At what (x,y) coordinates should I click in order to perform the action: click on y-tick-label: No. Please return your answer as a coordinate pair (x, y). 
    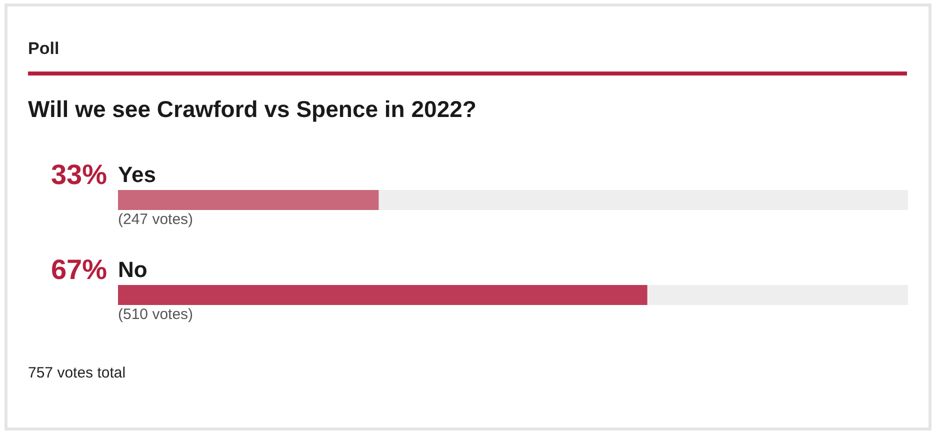
    Looking at the image, I should click on (133, 269).